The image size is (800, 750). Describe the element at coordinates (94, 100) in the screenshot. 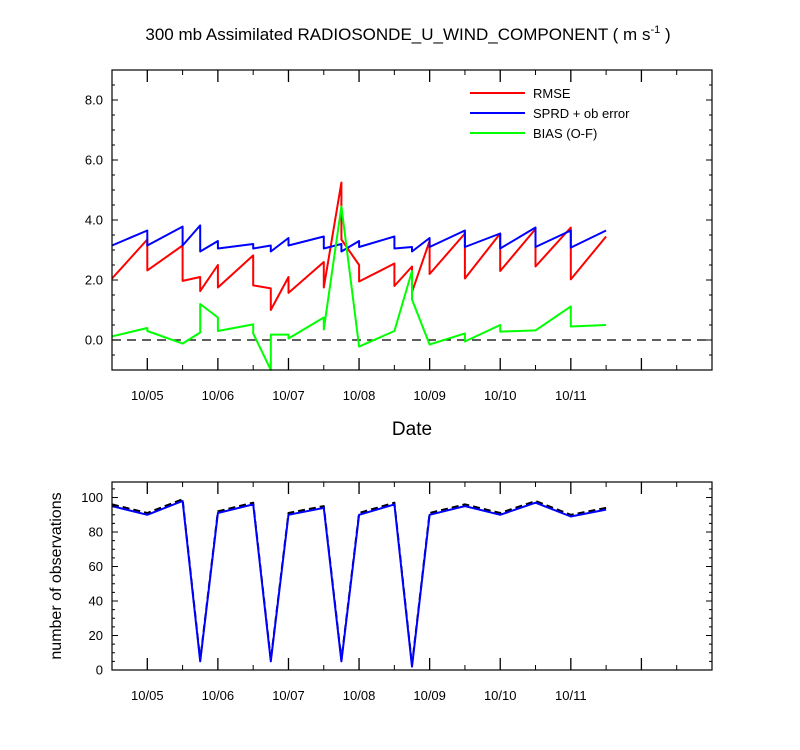

I see `y-tick-label: 8.0` at that location.